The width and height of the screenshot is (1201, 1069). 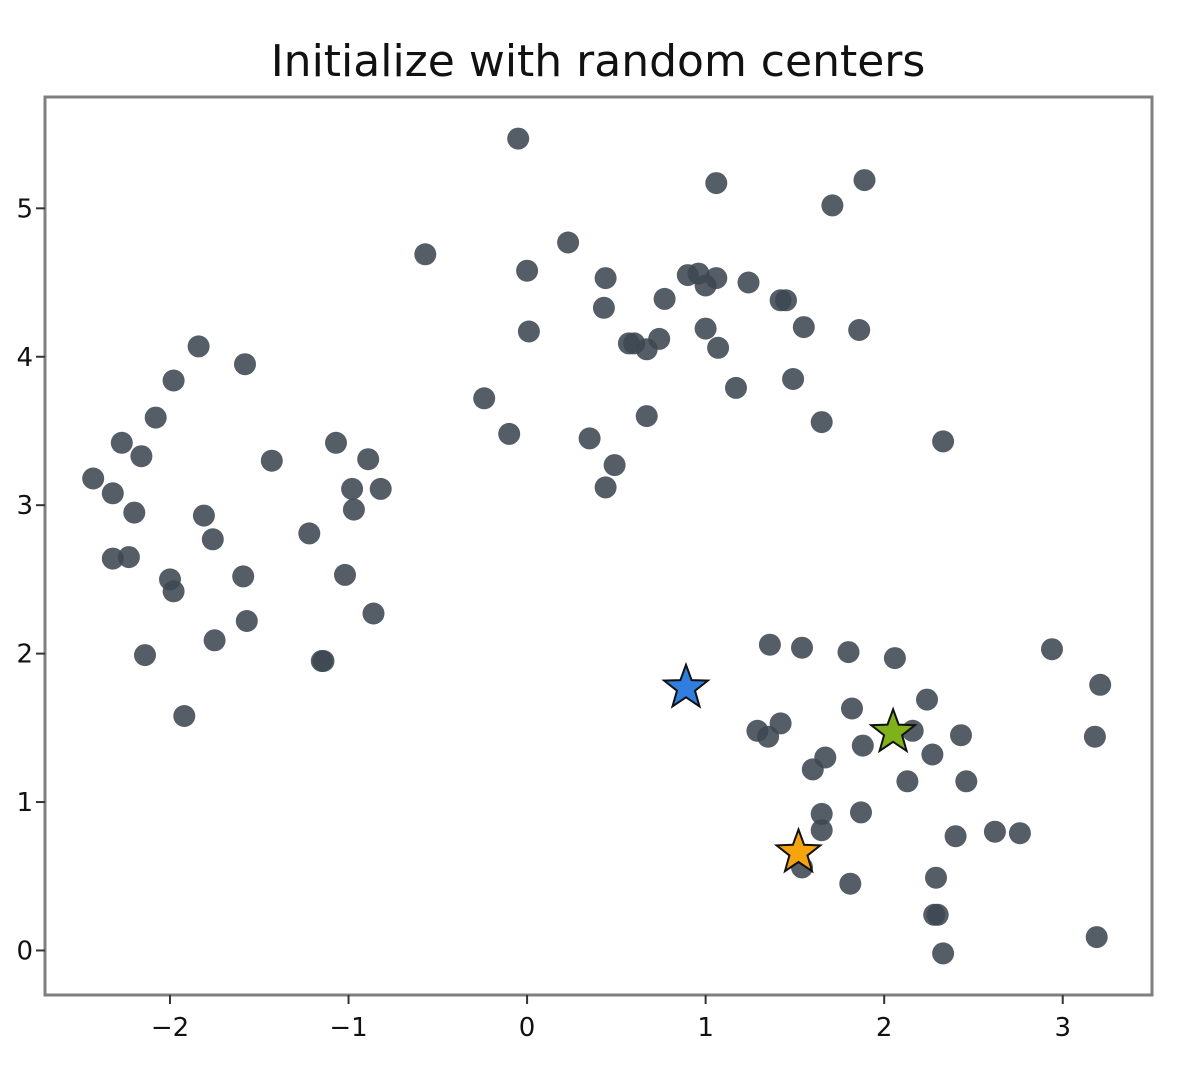 What do you see at coordinates (24, 803) in the screenshot?
I see `y-tick-label: 1` at bounding box center [24, 803].